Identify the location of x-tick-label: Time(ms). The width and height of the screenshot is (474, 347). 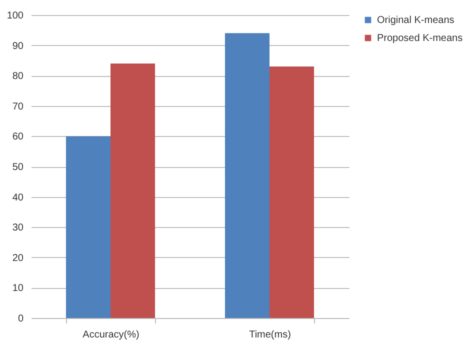
(270, 335).